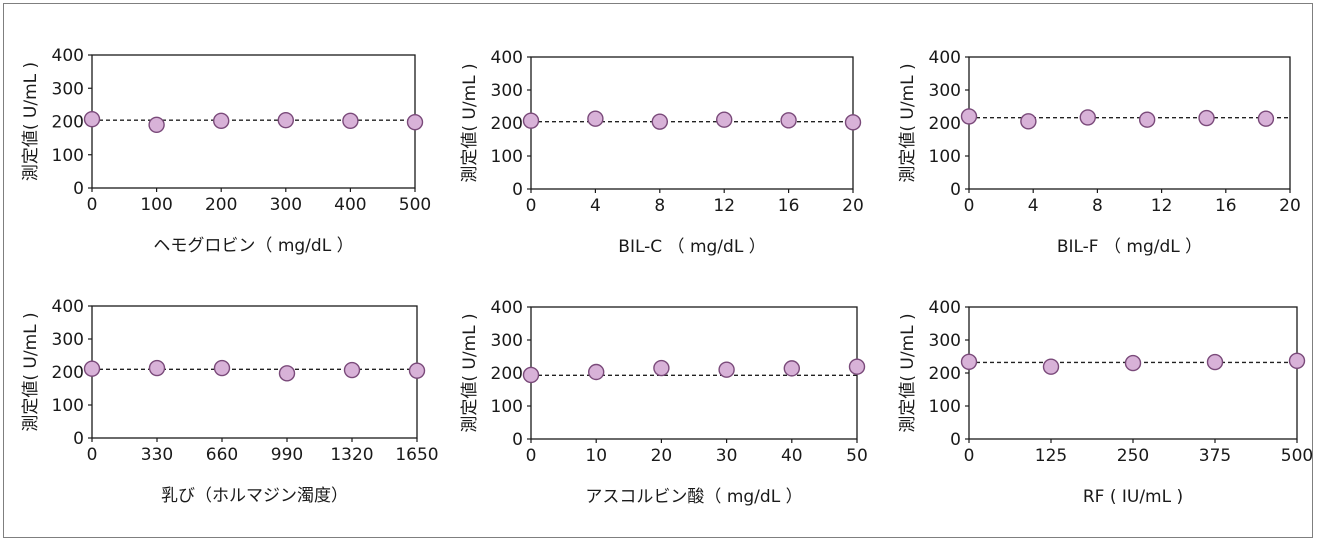 The image size is (1317, 541). I want to click on x-axis-label: 乳び（ホルマジン濁度）, so click(254, 496).